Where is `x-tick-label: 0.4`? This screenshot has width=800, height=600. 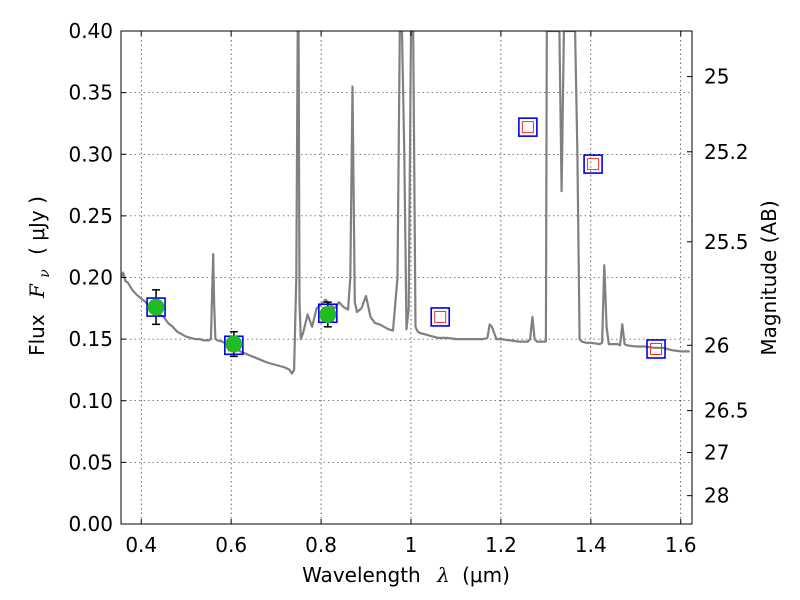
x-tick-label: 0.4 is located at coordinates (141, 545).